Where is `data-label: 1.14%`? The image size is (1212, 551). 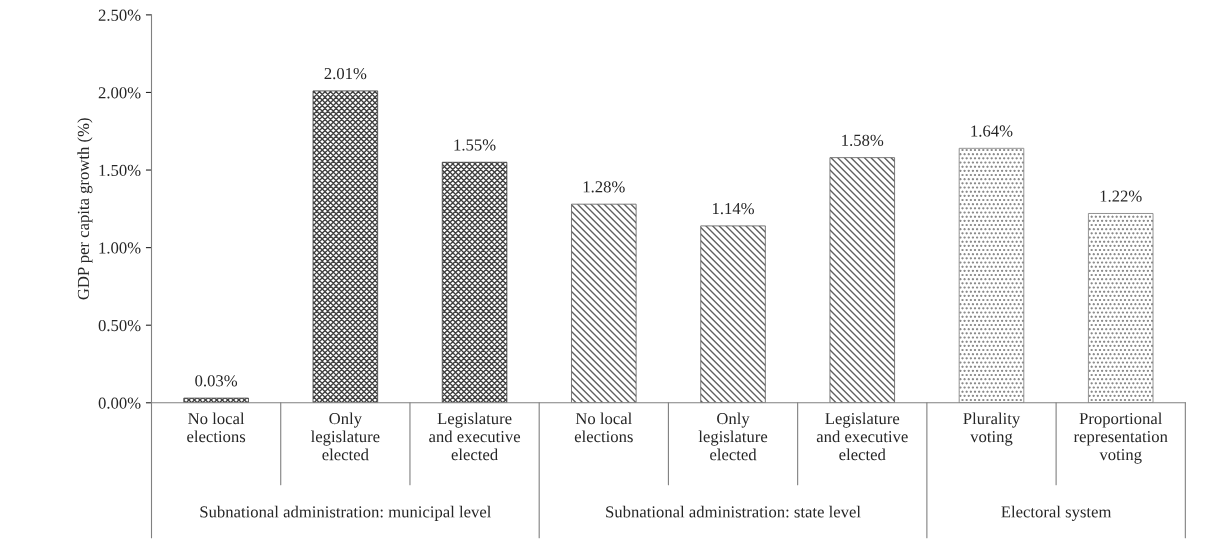
data-label: 1.14% is located at coordinates (733, 208).